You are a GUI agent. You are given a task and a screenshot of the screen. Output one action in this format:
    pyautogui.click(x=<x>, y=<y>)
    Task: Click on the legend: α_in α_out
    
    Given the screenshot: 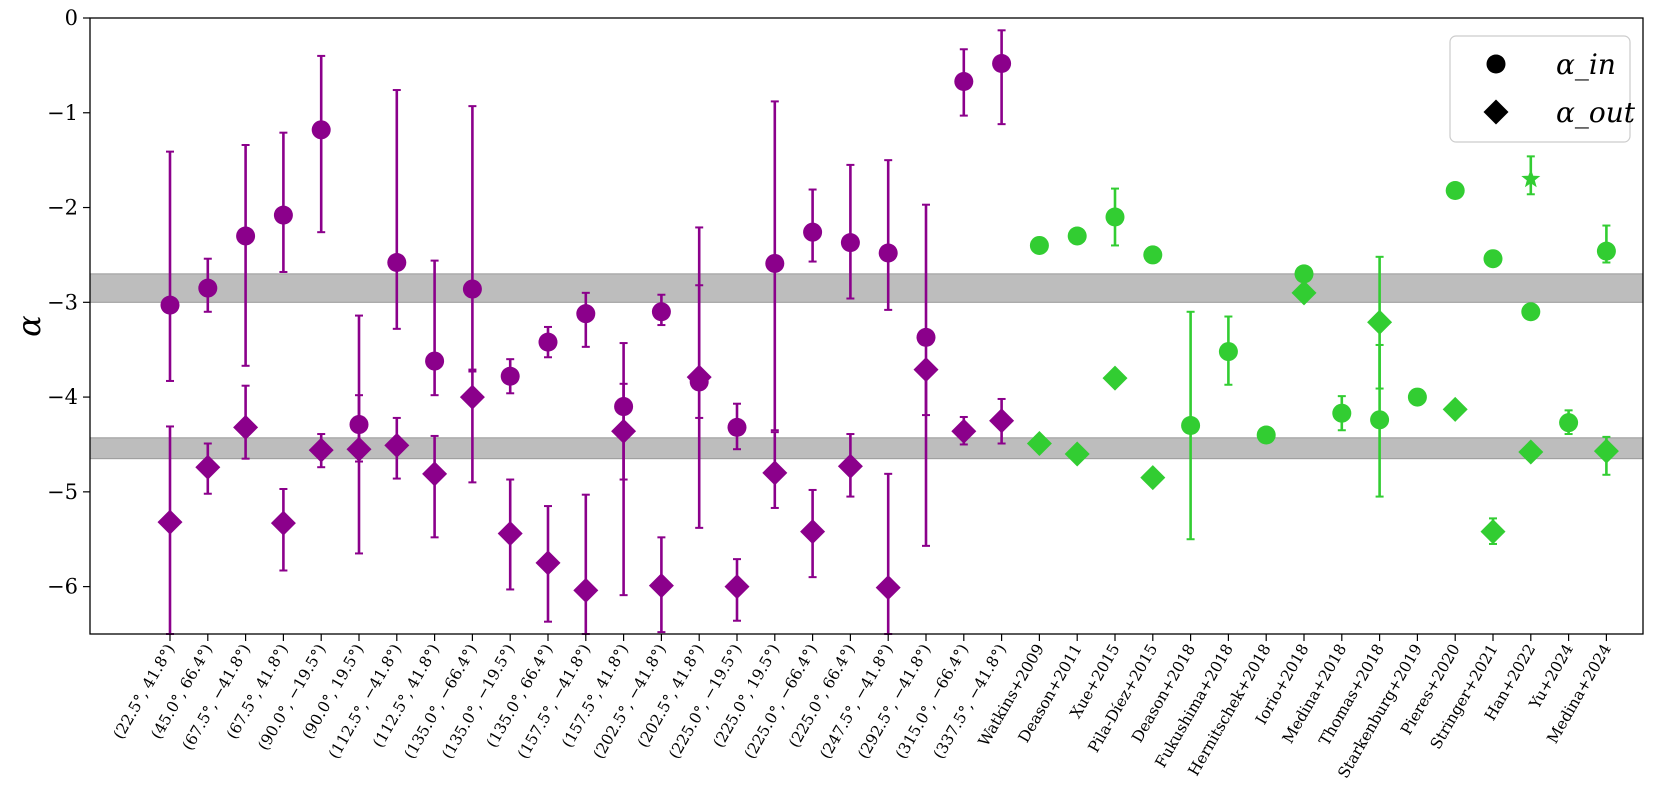 What is the action you would take?
    pyautogui.click(x=1542, y=89)
    